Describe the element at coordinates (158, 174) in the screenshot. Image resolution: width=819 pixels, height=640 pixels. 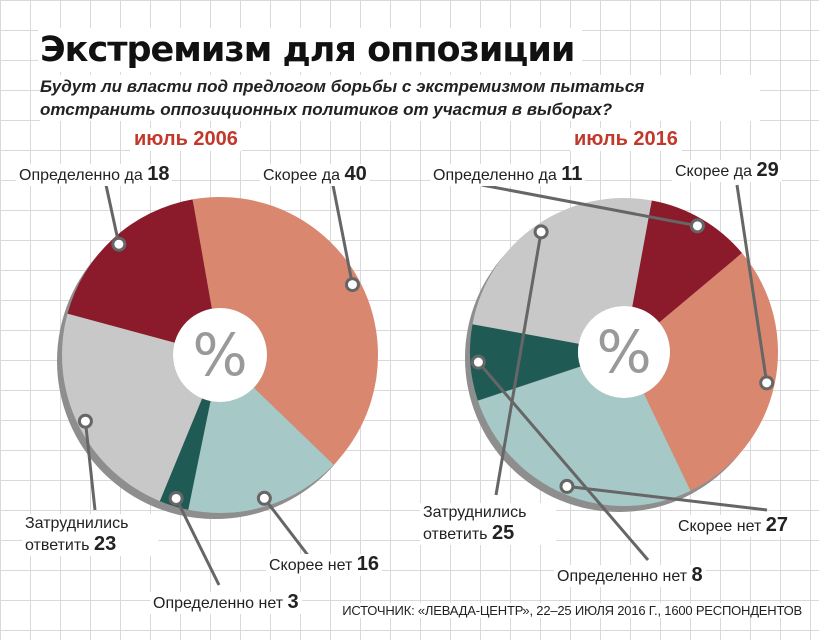
I see `label-value: 18` at that location.